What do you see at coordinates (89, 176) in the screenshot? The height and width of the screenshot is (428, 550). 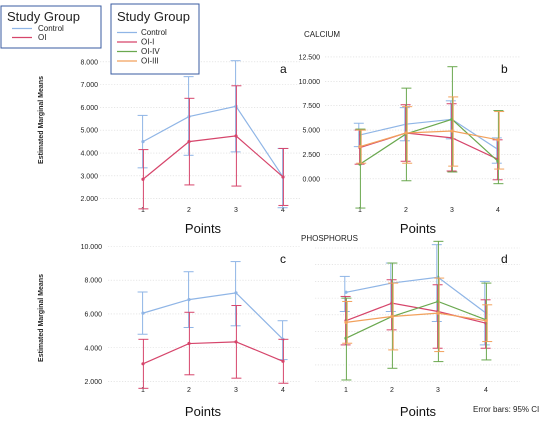 I see `y-tick-label: 3.000` at bounding box center [89, 176].